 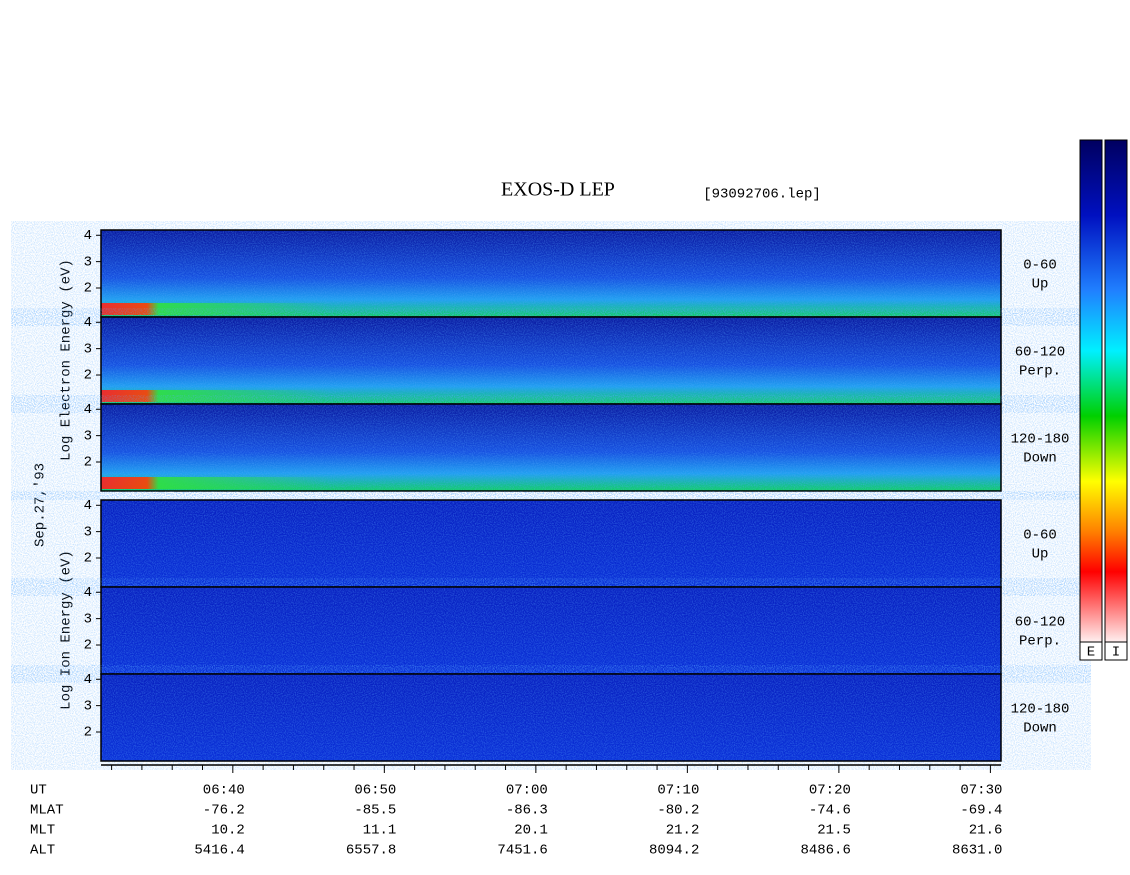 What do you see at coordinates (986, 831) in the screenshot?
I see `ephemeris-value: 21.6` at bounding box center [986, 831].